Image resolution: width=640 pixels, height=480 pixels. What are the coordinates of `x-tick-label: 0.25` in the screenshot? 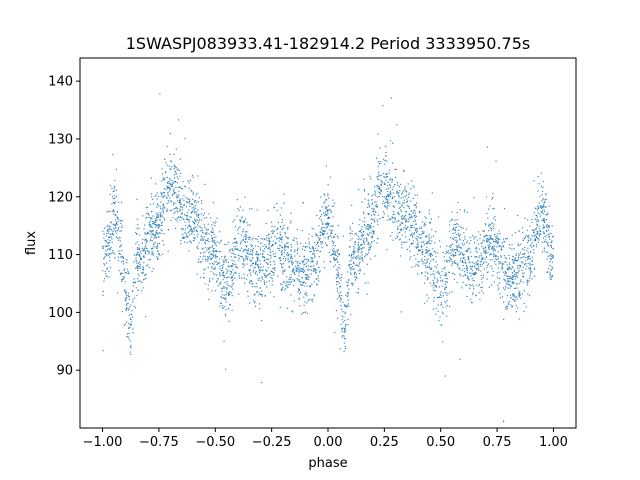 It's located at (384, 442).